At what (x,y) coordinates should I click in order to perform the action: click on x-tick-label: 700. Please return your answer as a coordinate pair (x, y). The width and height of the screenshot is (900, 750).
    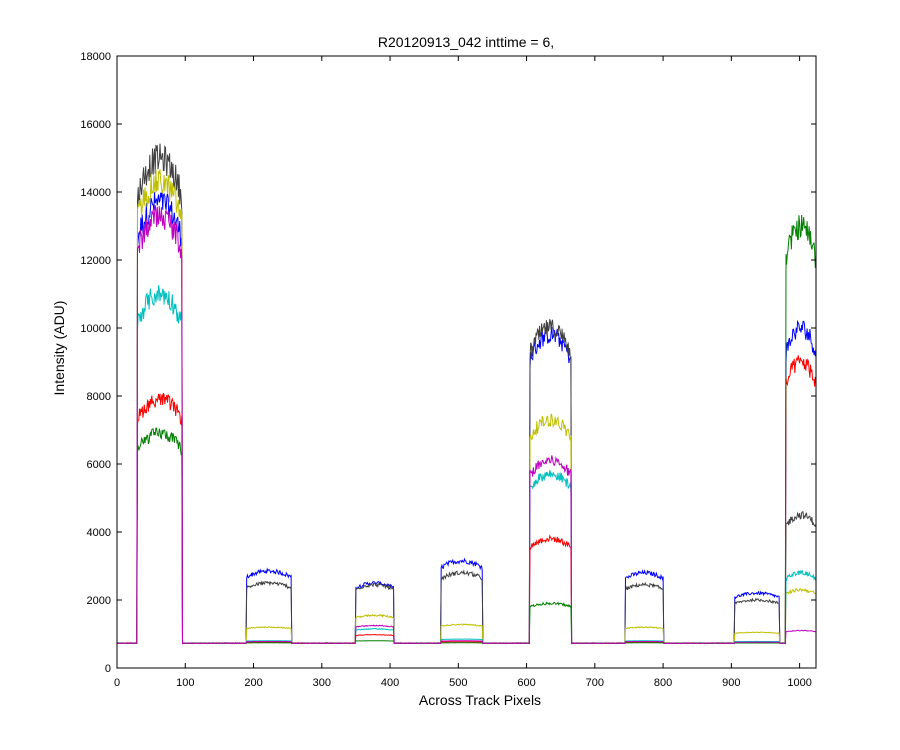
    Looking at the image, I should click on (595, 683).